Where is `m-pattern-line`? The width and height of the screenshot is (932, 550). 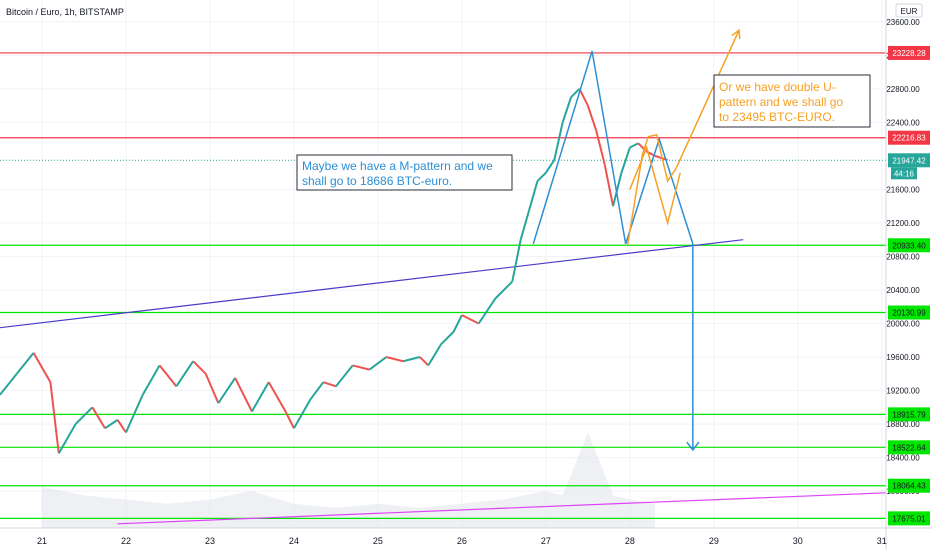
m-pattern-line is located at coordinates (613, 147).